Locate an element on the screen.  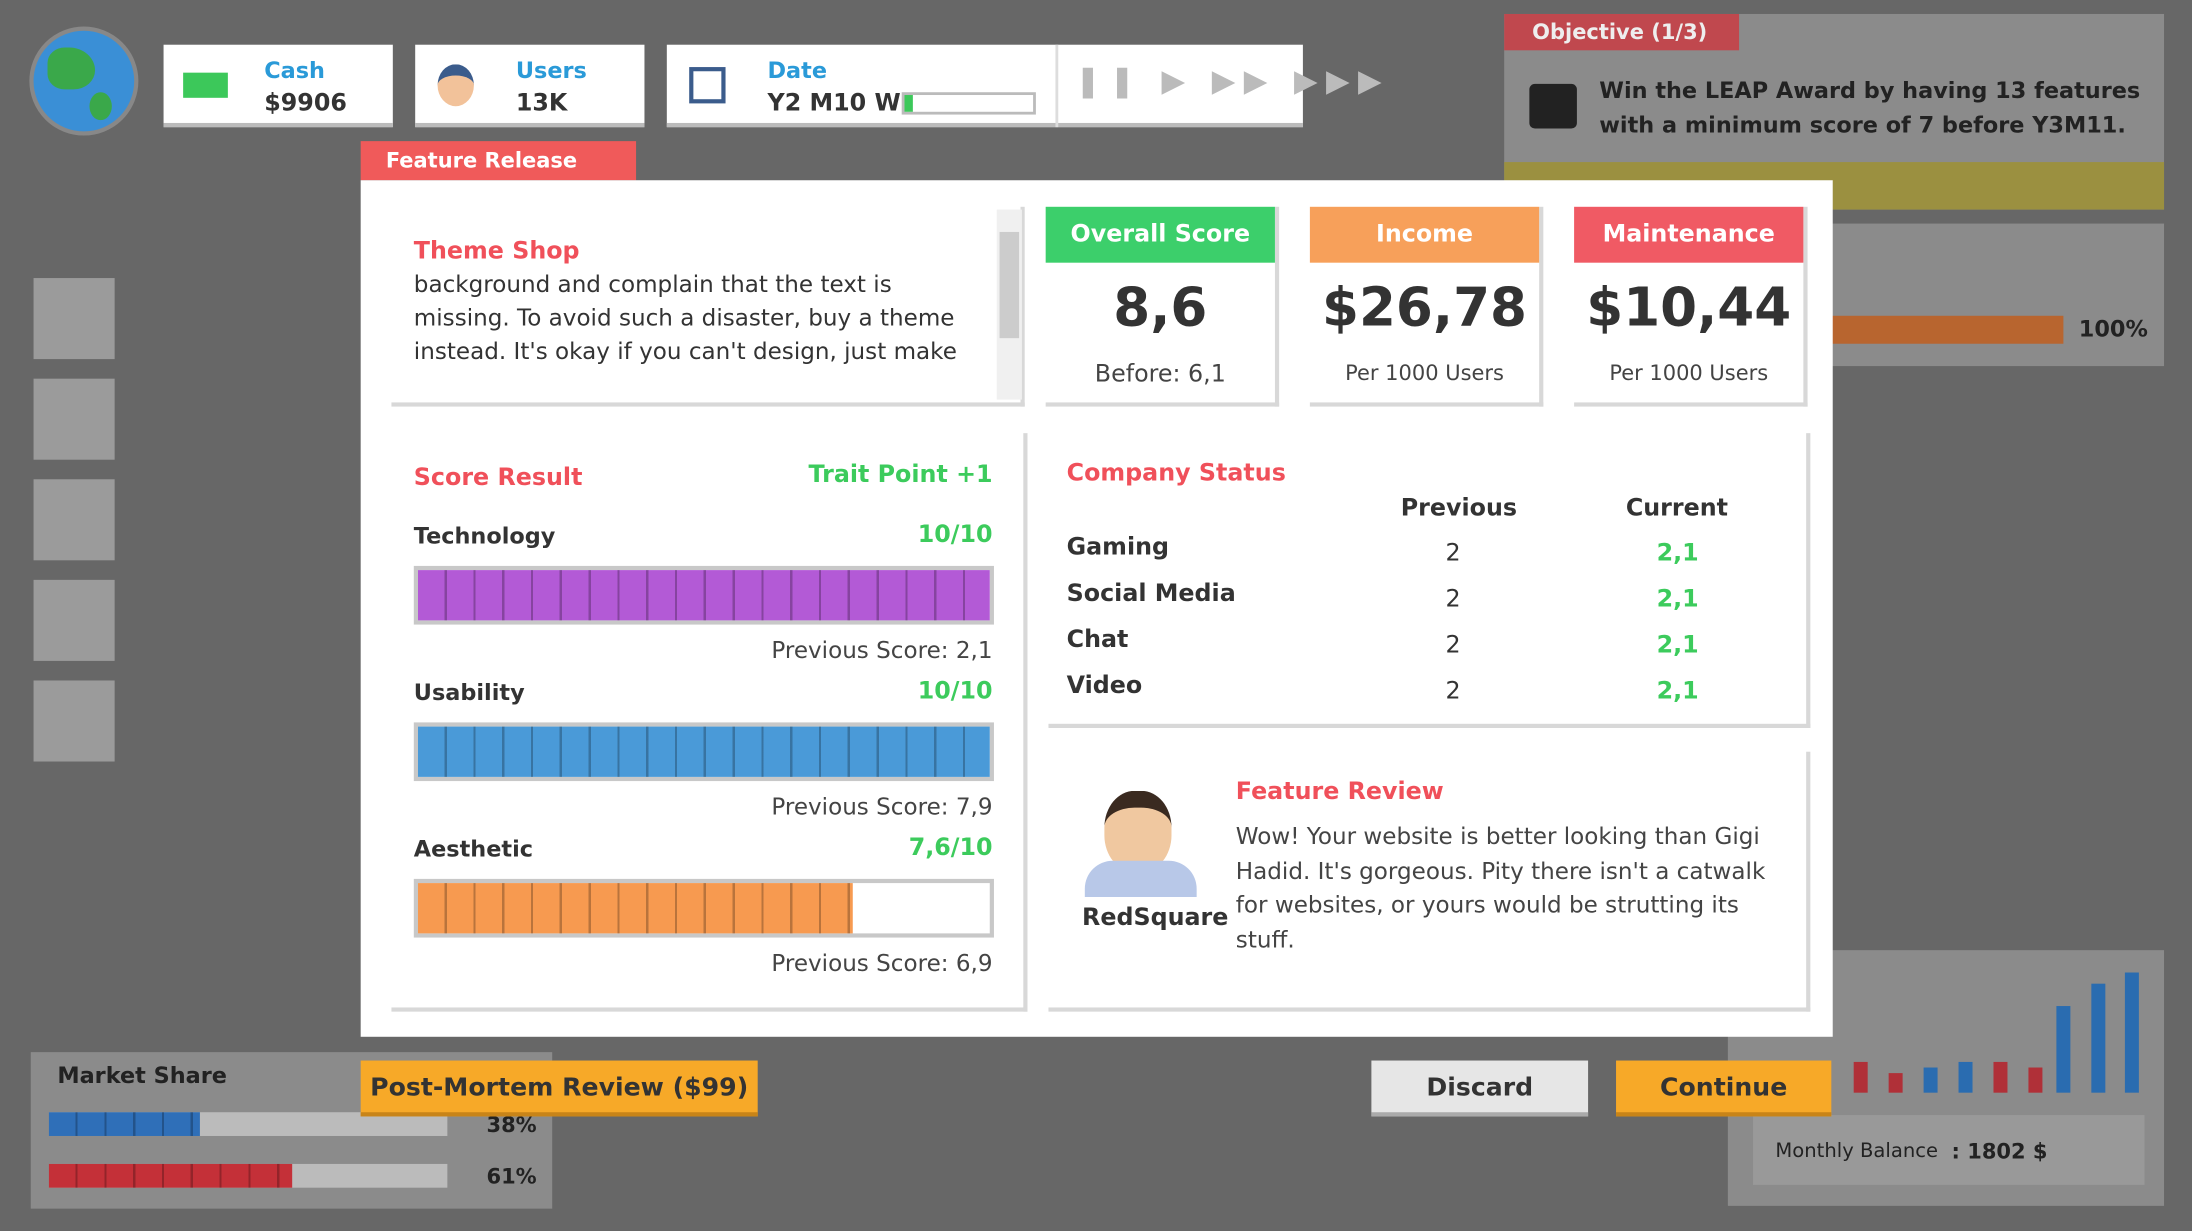
score-label: 7,6/10 is located at coordinates (950, 848).